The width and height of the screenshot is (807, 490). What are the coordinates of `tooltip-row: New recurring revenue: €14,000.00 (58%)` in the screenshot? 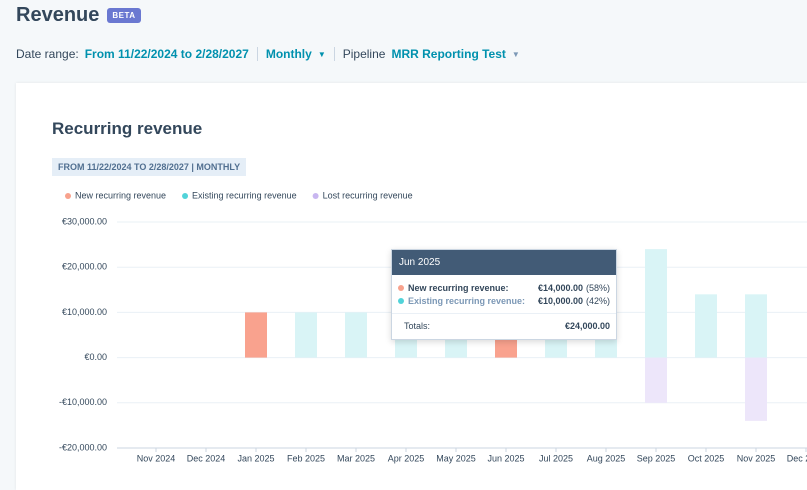 It's located at (504, 284).